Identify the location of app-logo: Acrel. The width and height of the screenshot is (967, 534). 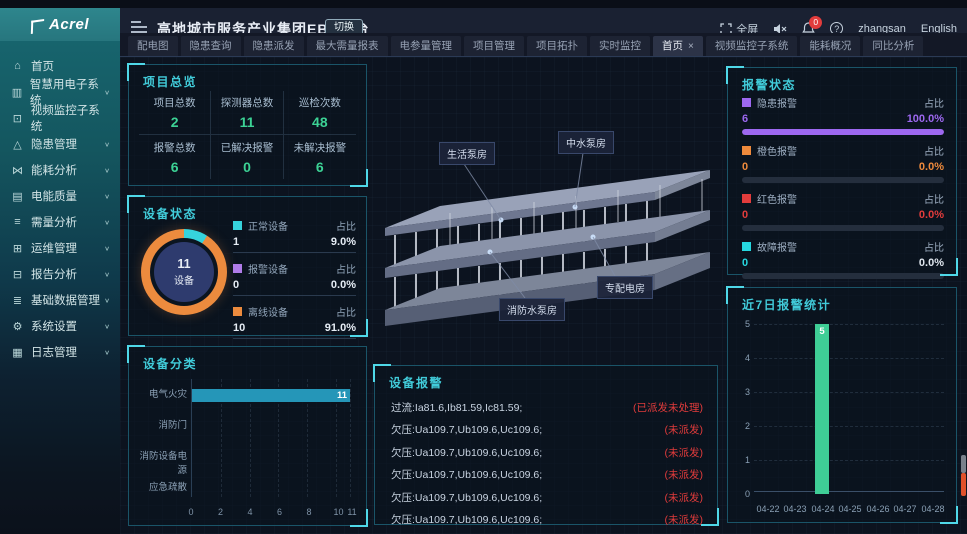
(60, 24).